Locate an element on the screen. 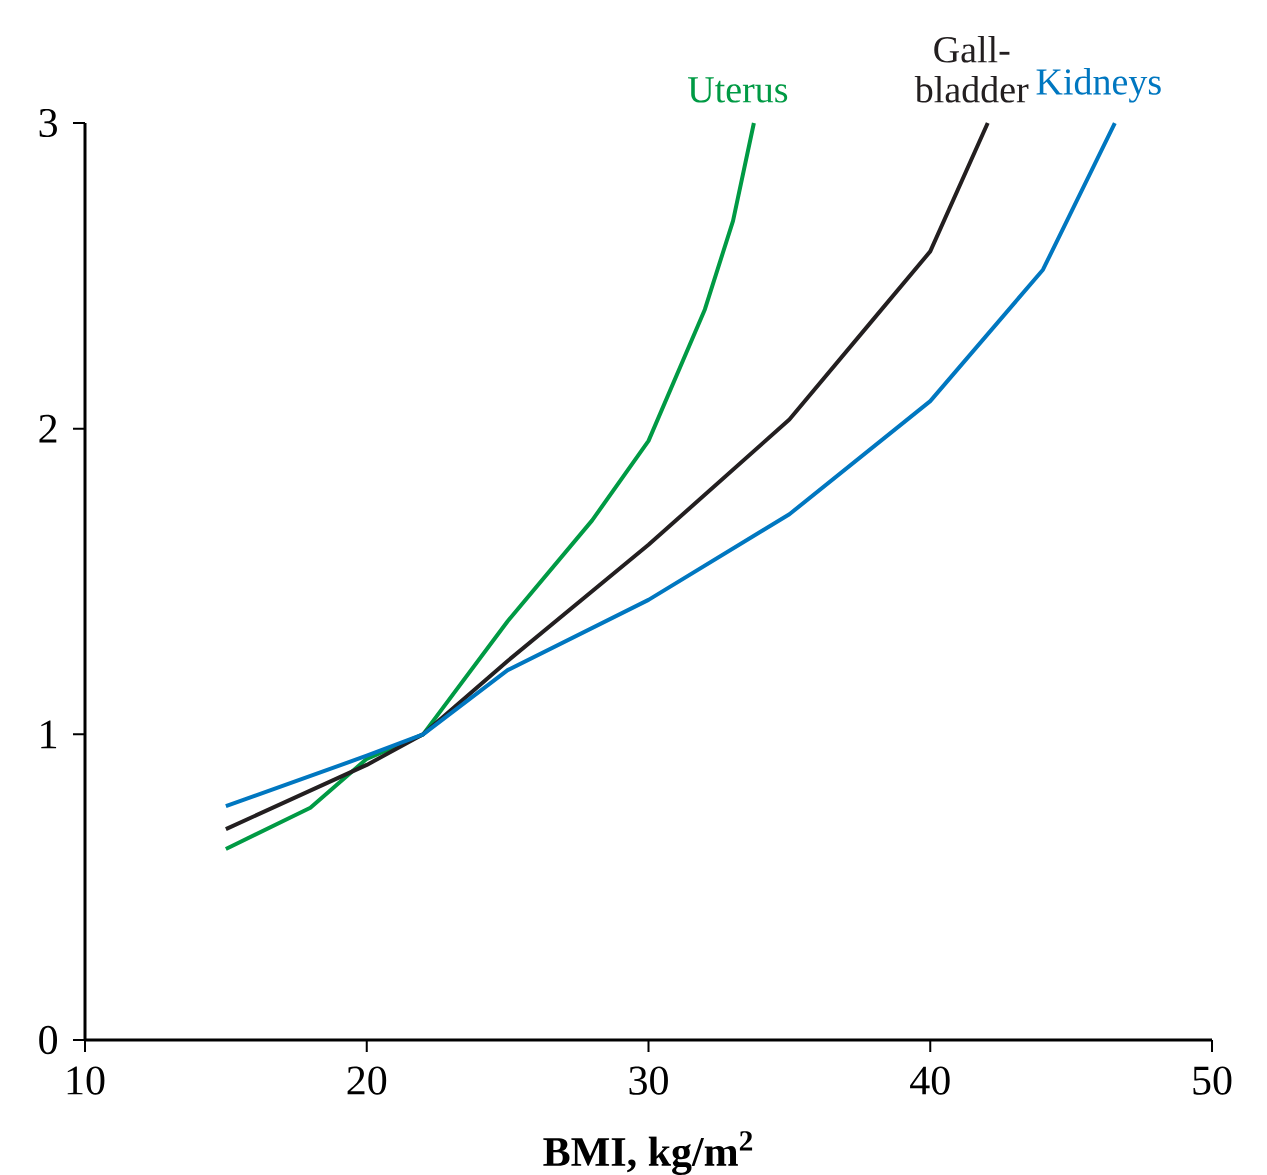 Image resolution: width=1267 pixels, height=1175 pixels. y-tick-label: 2 is located at coordinates (48, 428).